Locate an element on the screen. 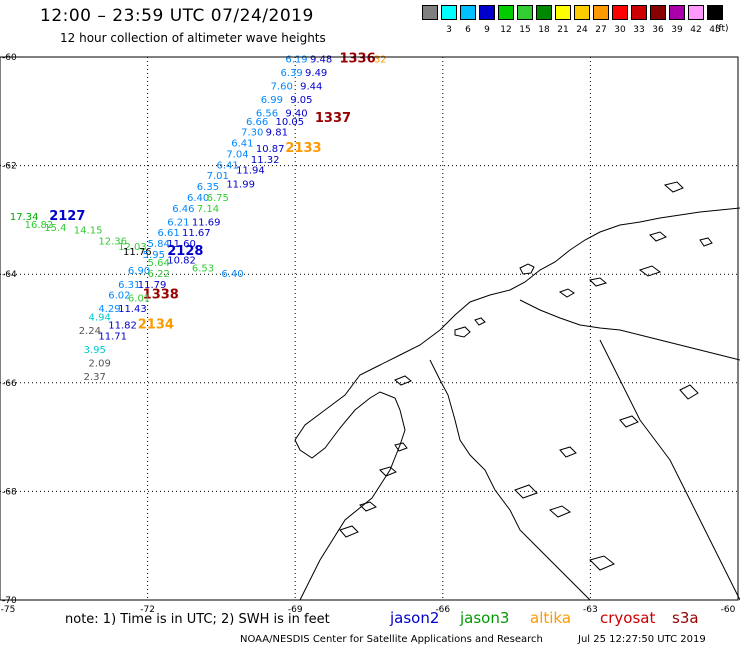 This screenshot has height=650, width=740. legend-level-label: 24 is located at coordinates (582, 30).